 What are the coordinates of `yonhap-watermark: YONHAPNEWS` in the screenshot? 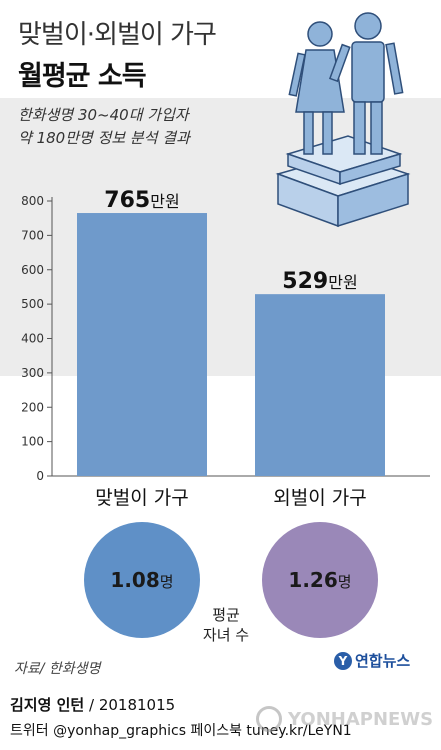 It's located at (344, 719).